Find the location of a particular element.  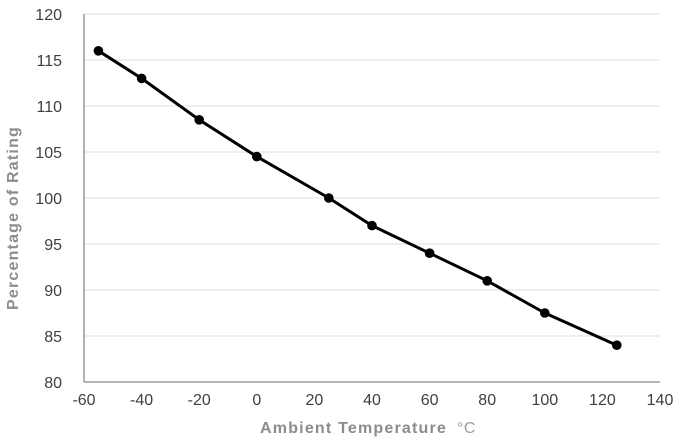

y-axis-title: Percentage of Rating is located at coordinates (13, 218).